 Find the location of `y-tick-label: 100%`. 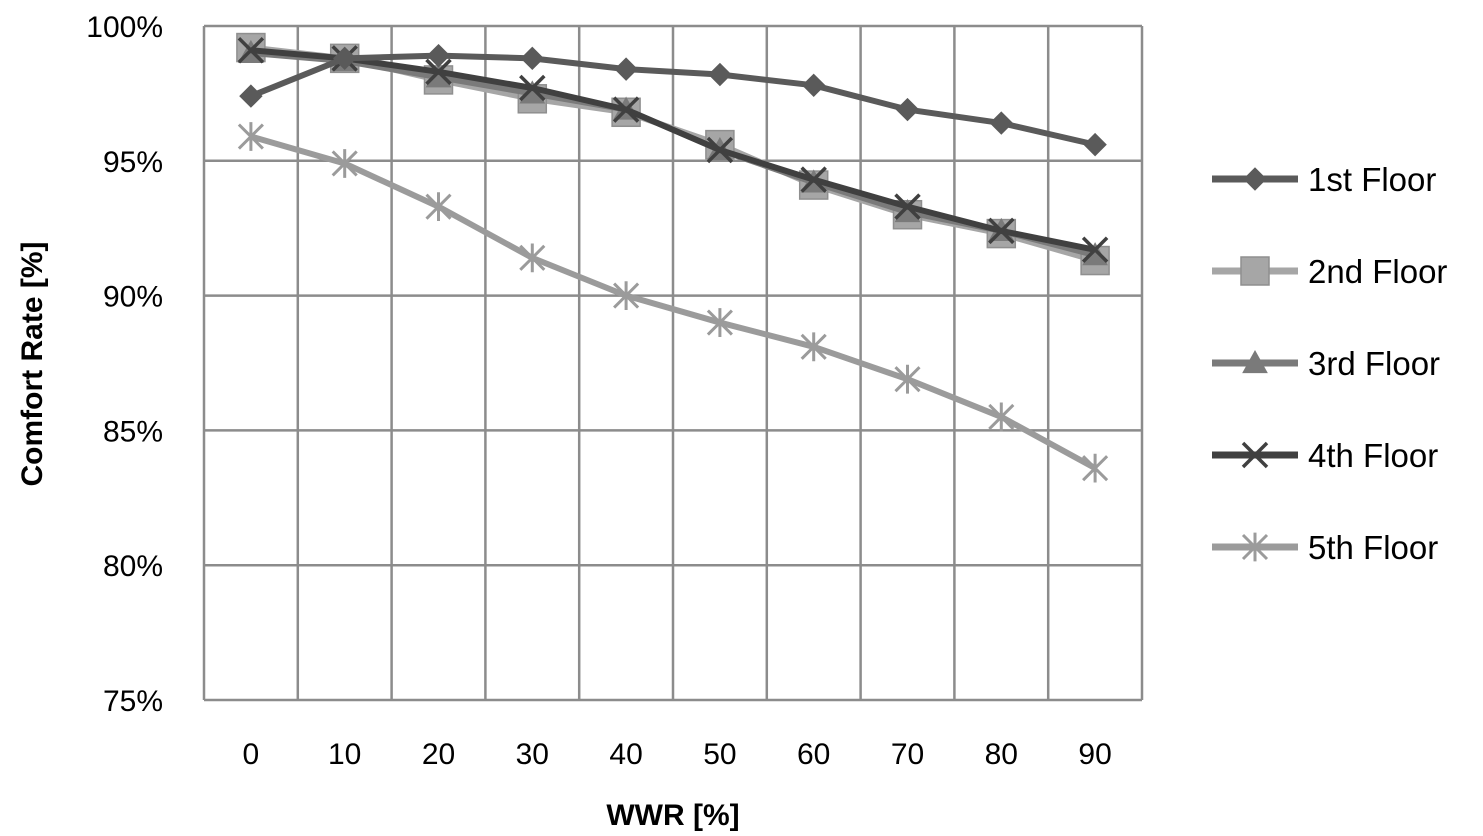

y-tick-label: 100% is located at coordinates (124, 27).